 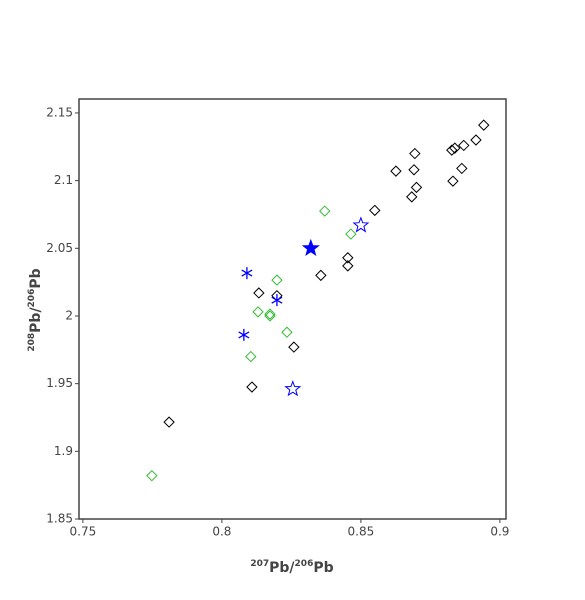 I want to click on y-axis-title: 208Pb/206Pb, so click(x=36, y=309).